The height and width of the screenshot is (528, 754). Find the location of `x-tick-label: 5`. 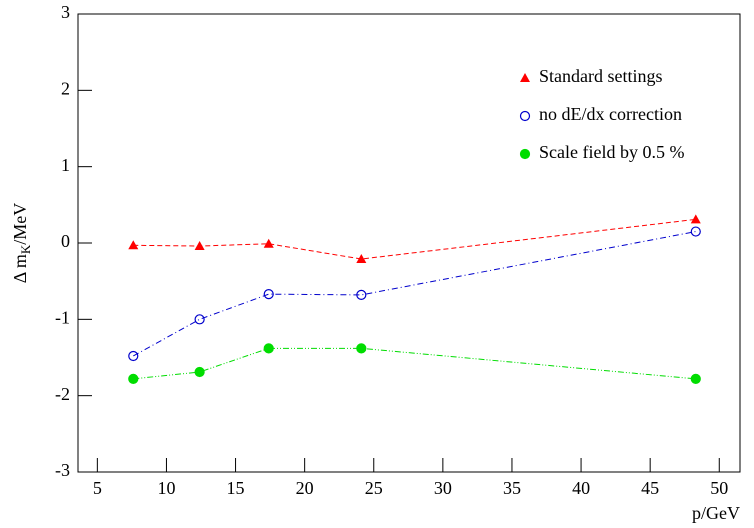

x-tick-label: 5 is located at coordinates (97, 488).